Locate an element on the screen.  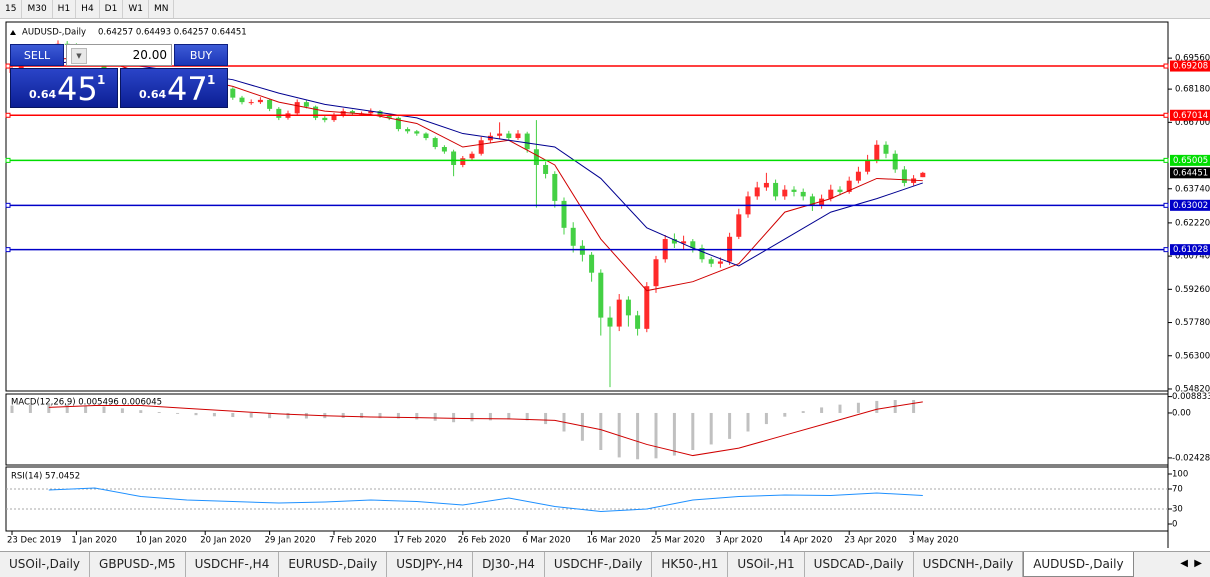
timeframe-button: 15 is located at coordinates (11, 9).